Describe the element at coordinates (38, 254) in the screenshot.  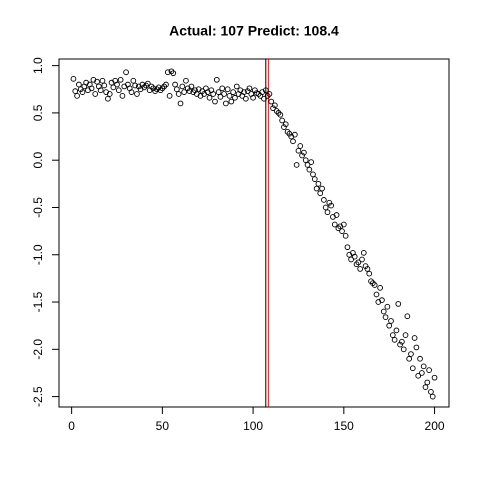
I see `y-tick-label: -1.0` at that location.